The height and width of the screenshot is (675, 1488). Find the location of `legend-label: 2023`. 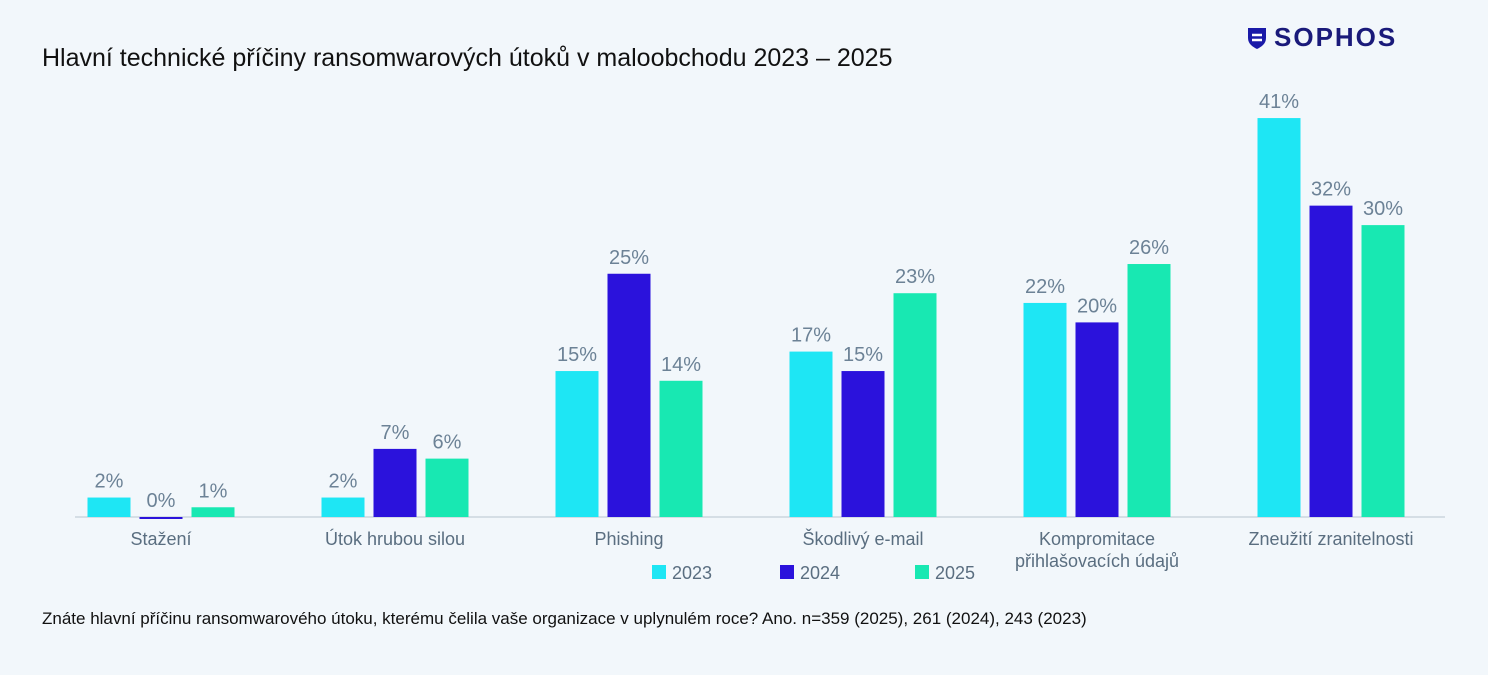

legend-label: 2023 is located at coordinates (692, 573).